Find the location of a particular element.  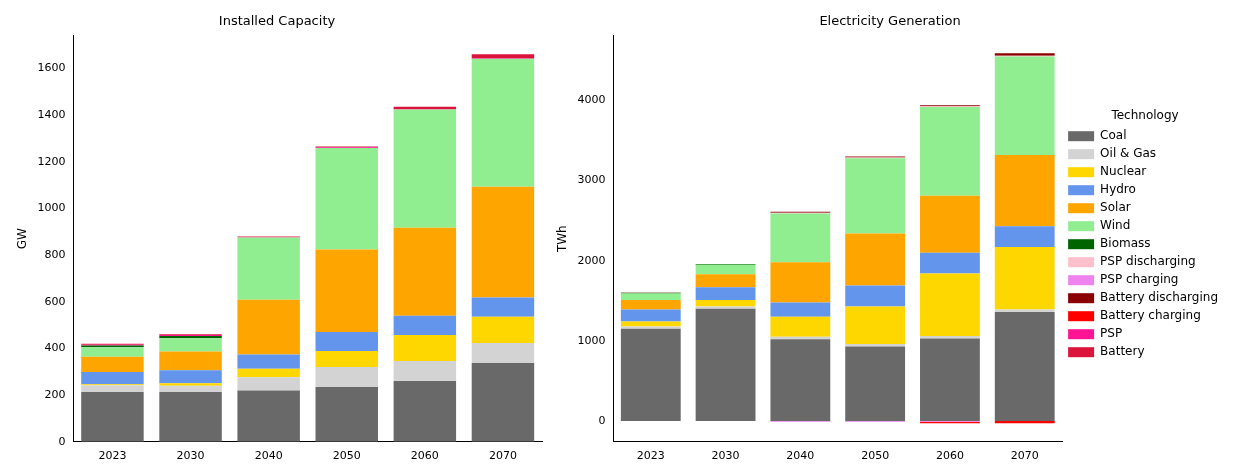

y-axis-title: GW is located at coordinates (22, 238).